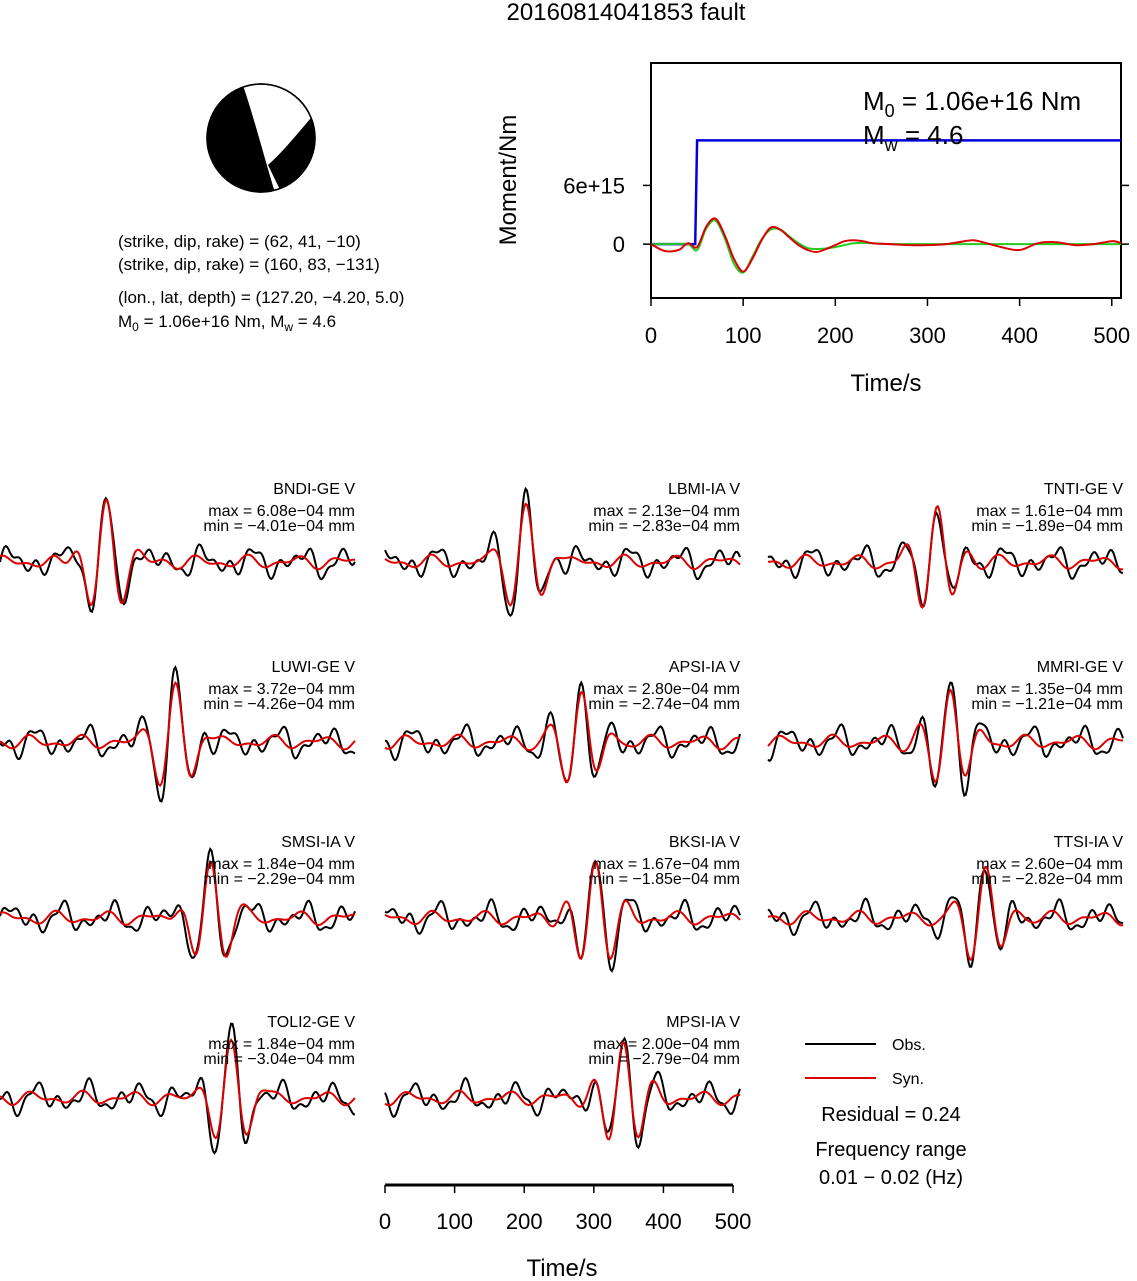  Describe the element at coordinates (664, 704) in the screenshot. I see `station-min: min = −2.74e−04 mm` at that location.